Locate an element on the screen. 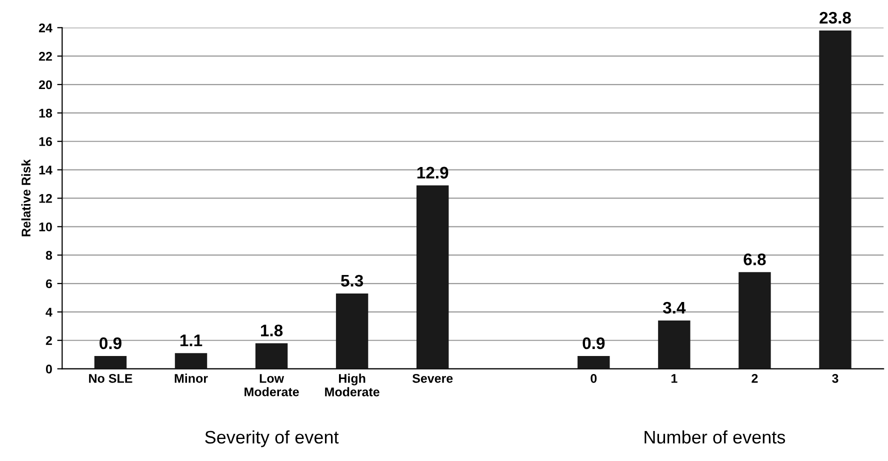 Image resolution: width=888 pixels, height=461 pixels. x-tick-label: Minor is located at coordinates (191, 378).